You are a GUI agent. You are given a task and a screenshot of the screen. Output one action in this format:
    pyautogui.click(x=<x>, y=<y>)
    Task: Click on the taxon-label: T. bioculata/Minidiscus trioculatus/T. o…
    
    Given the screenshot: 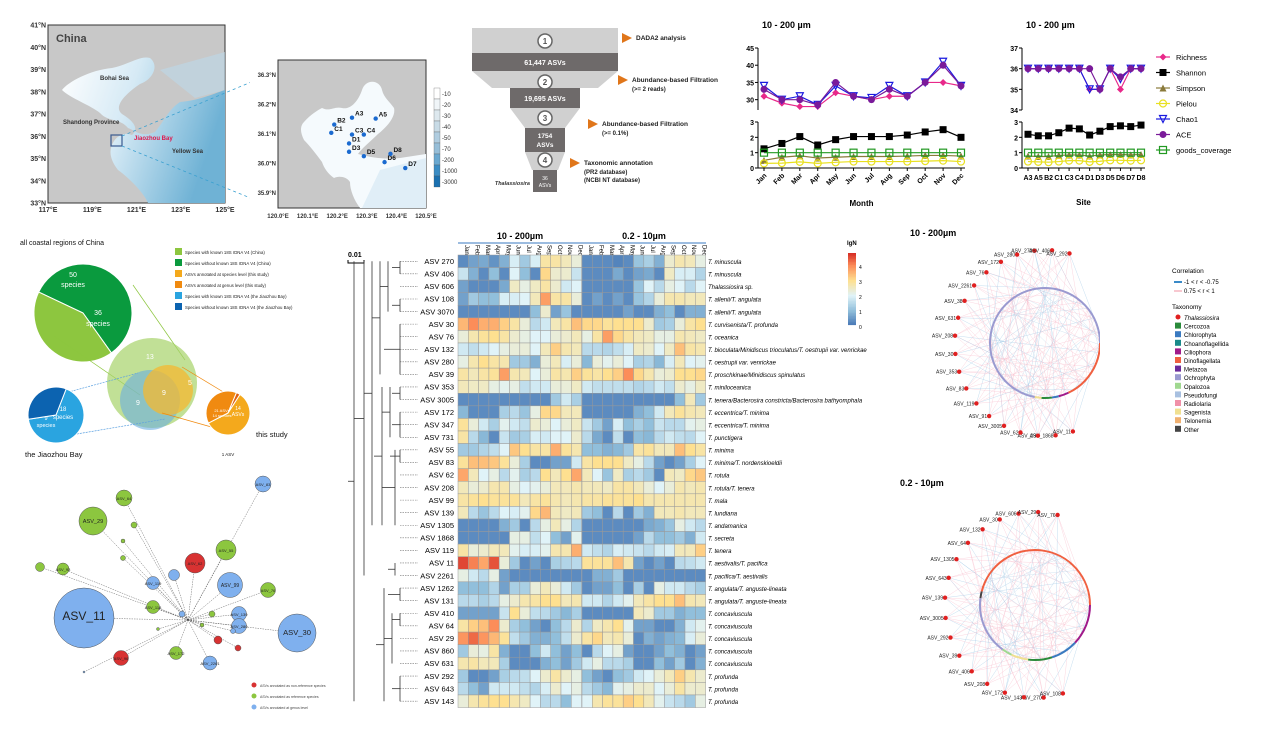 What is the action you would take?
    pyautogui.click(x=787, y=351)
    